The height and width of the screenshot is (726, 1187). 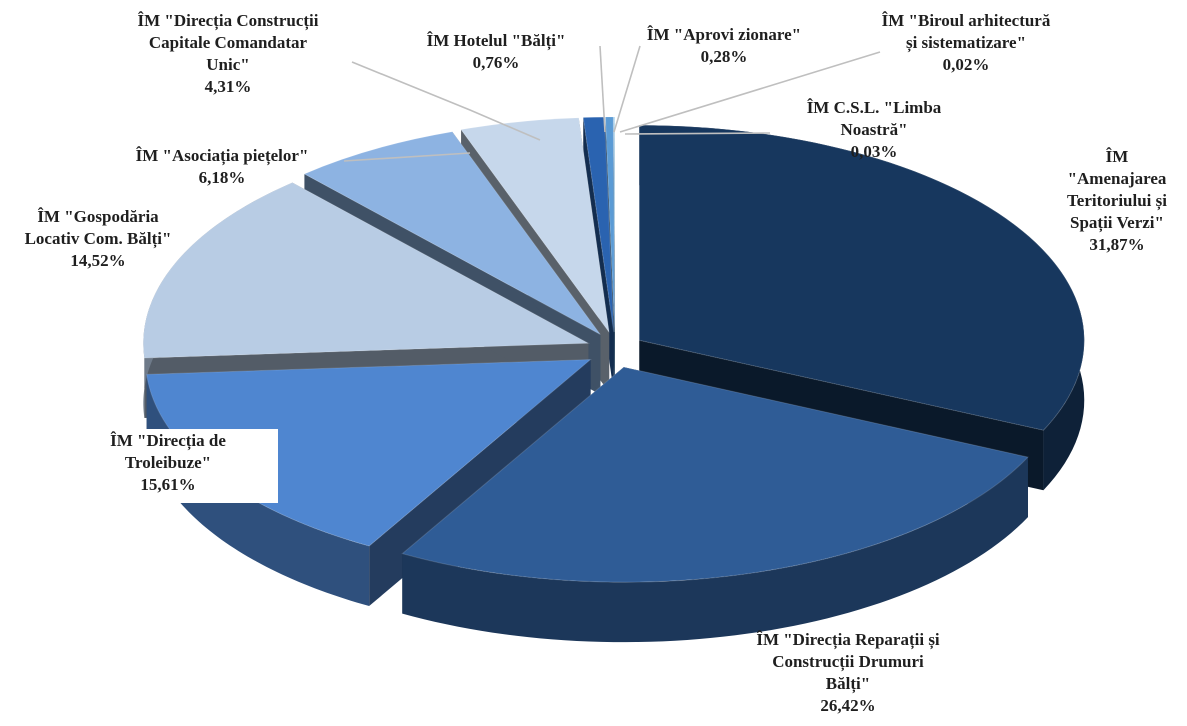 I want to click on leader-lines-layer, so click(x=612, y=103).